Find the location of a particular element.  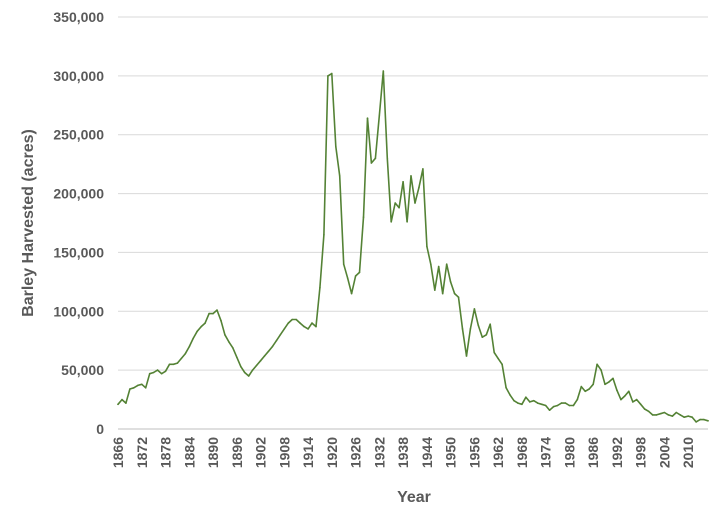

x-tick-label: 1908 is located at coordinates (284, 452).